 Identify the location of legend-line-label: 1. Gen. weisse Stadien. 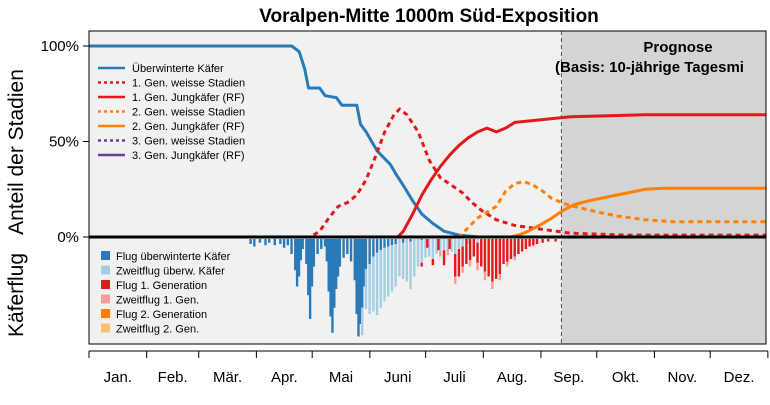
(188, 84).